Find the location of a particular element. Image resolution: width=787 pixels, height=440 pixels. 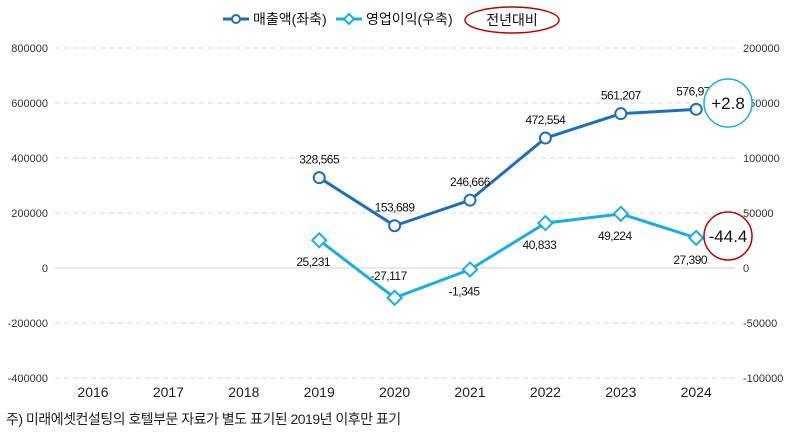

data-label: 153,689 is located at coordinates (395, 208).